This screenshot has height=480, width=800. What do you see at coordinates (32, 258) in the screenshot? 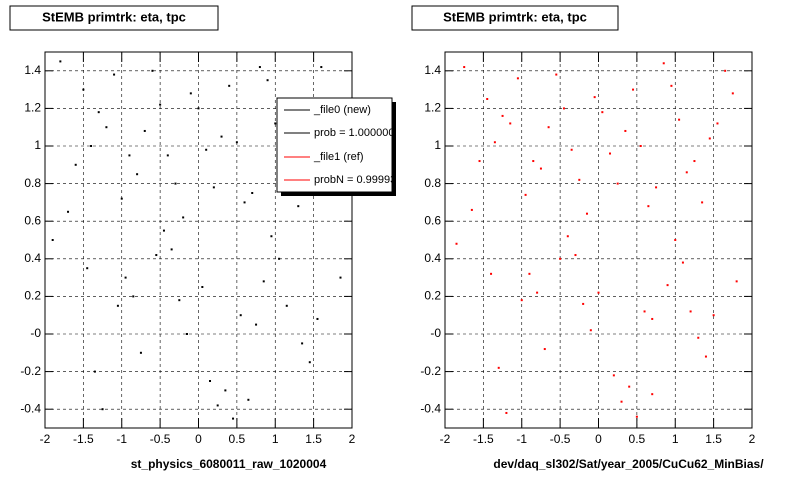
I see `y-tick-label: 0.4` at bounding box center [32, 258].